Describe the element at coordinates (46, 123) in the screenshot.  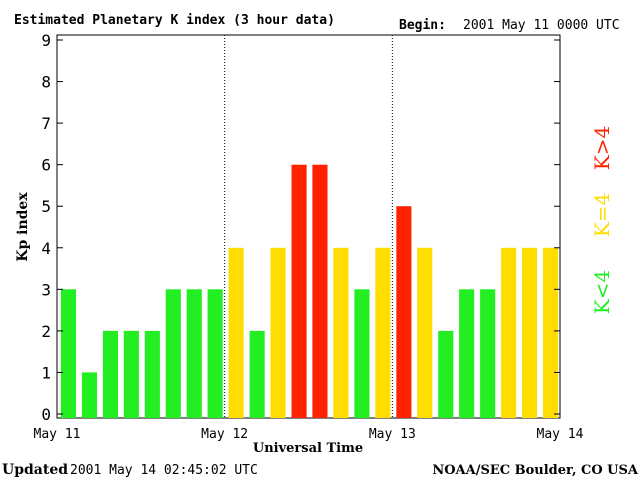
I see `y-tick-label: 7` at that location.